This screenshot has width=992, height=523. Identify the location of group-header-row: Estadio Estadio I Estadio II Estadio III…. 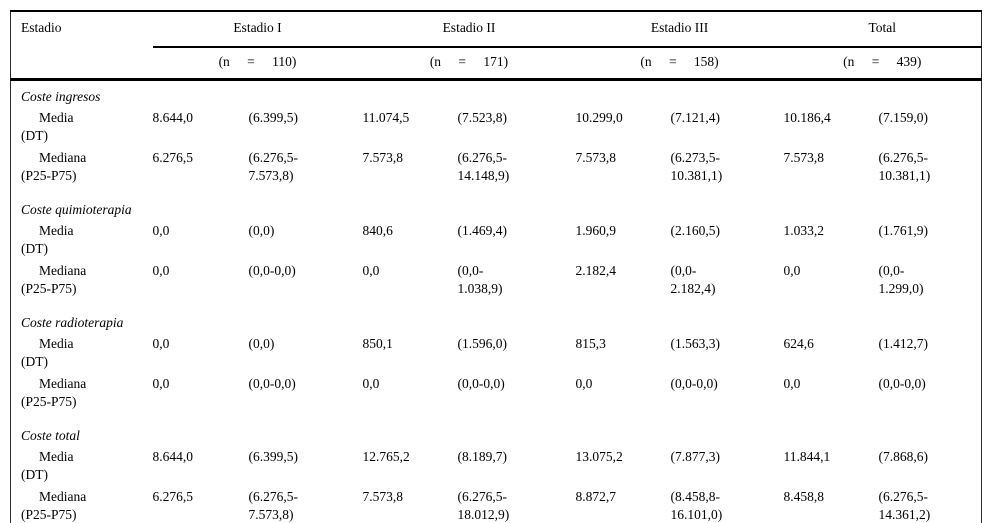
(496, 46).